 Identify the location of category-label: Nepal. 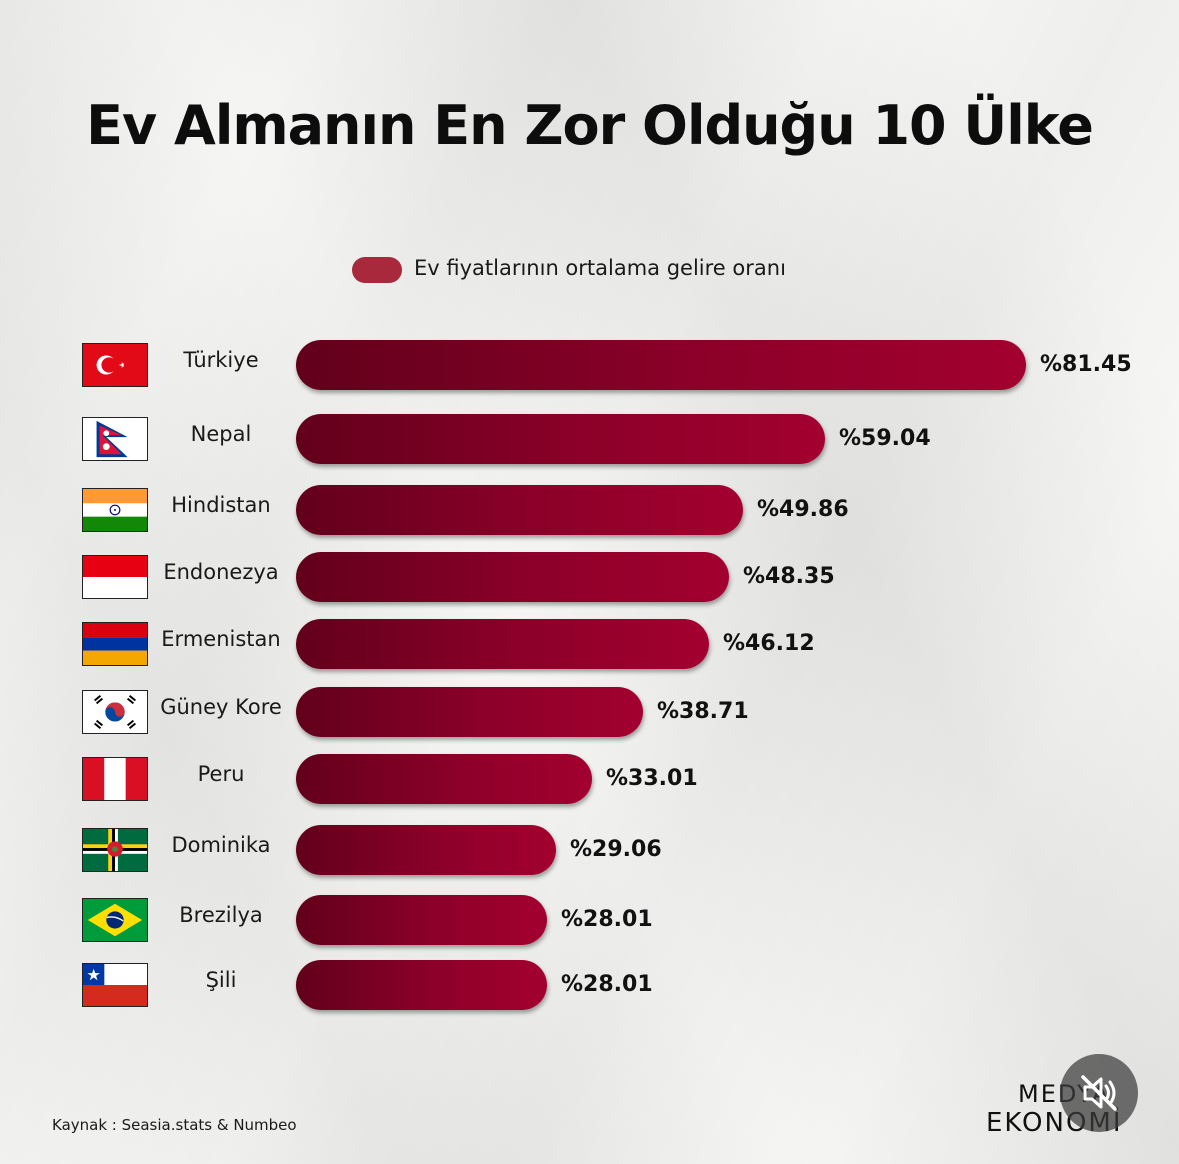
(221, 434).